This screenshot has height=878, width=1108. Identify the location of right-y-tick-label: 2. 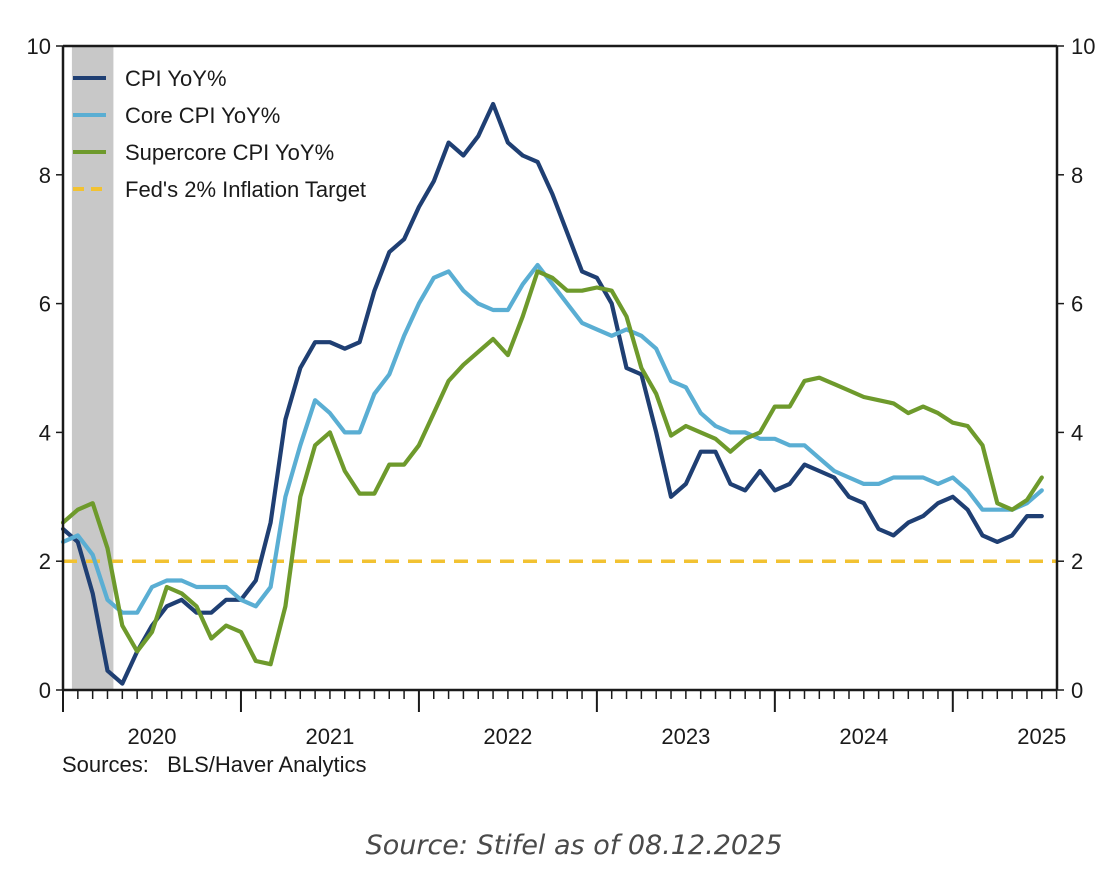
(1077, 561).